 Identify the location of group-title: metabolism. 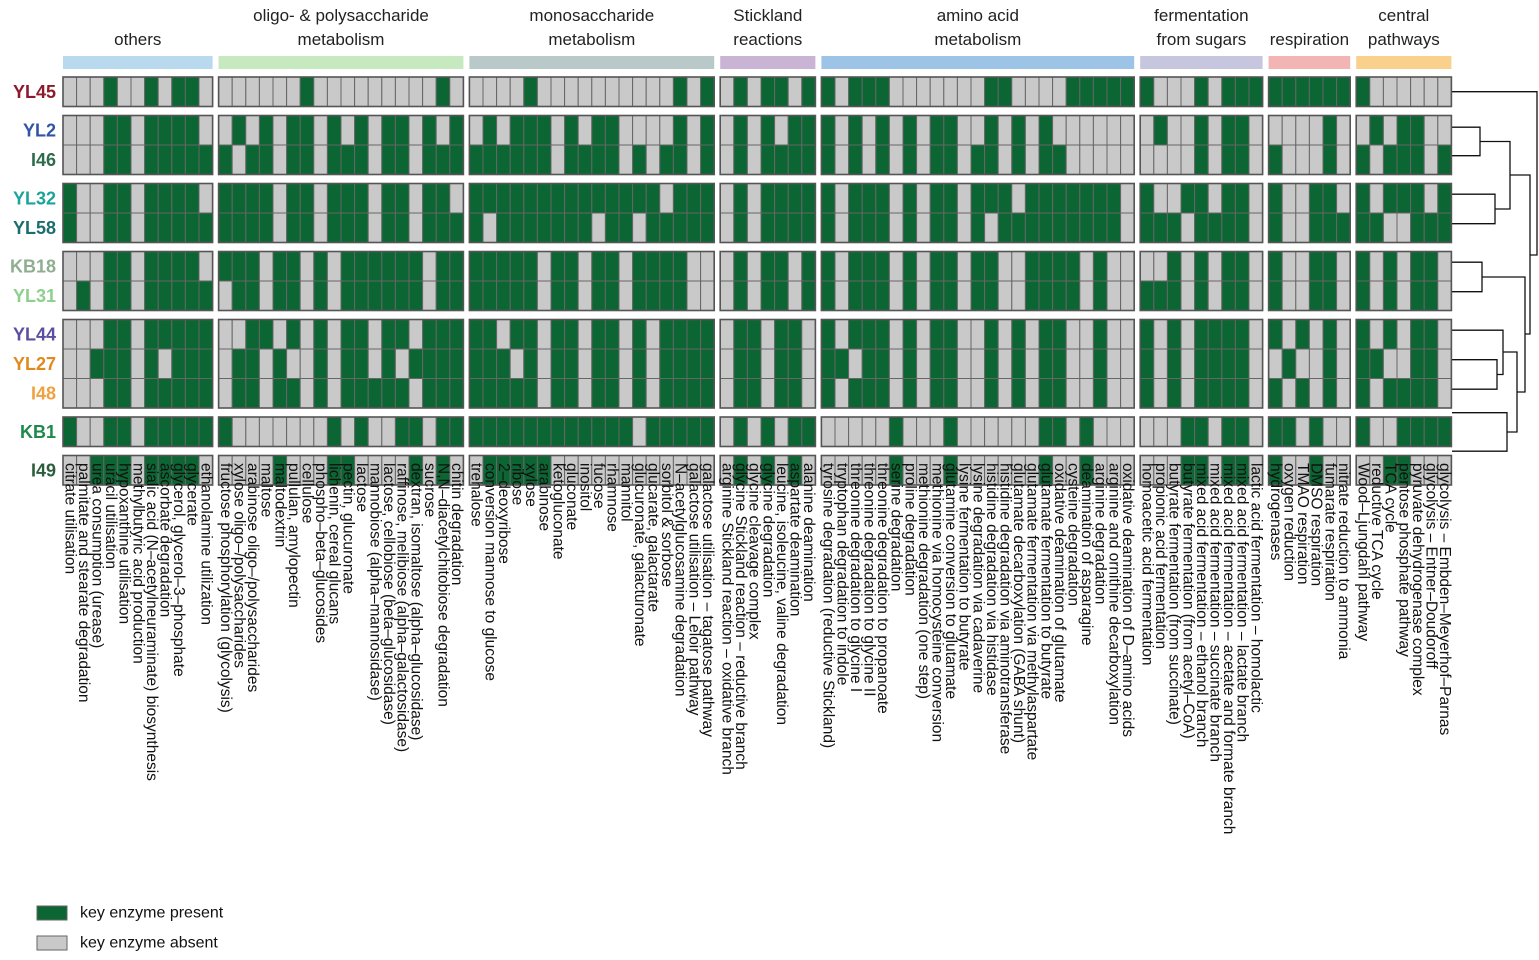
(977, 39).